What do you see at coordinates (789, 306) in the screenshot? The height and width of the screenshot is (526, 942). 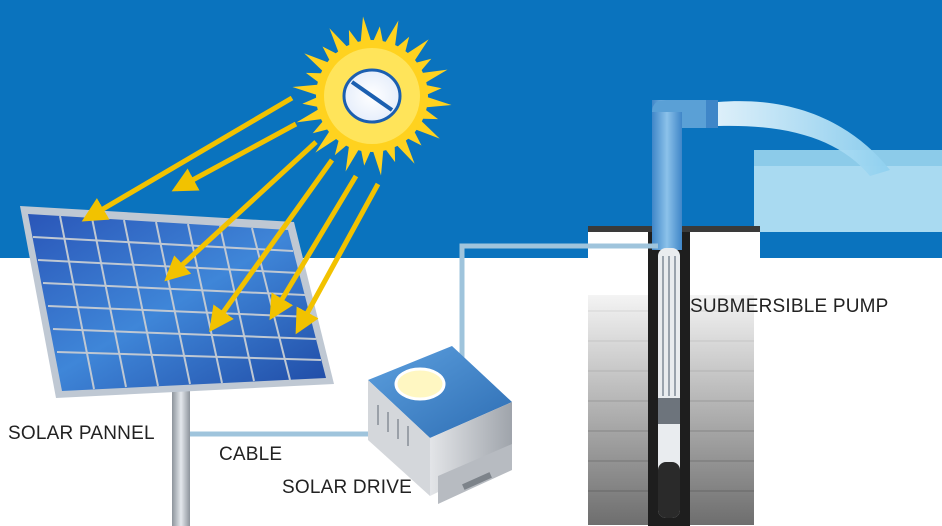 I see `submersible-pump-label: SUBMERSIBLE PUMP` at bounding box center [789, 306].